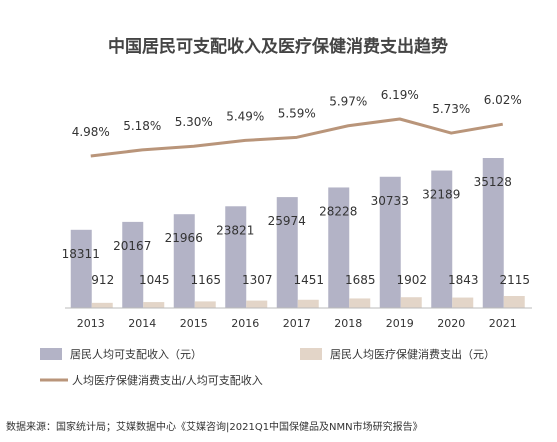 This screenshot has height=442, width=557. I want to click on medical-value-label: 2115, so click(514, 280).